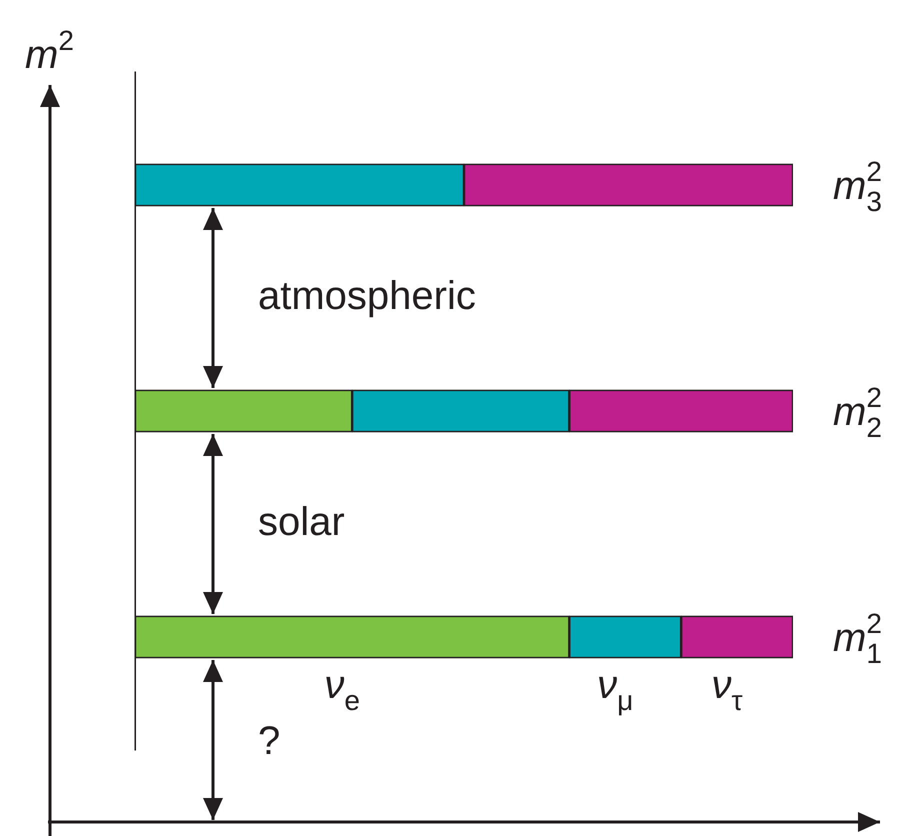  What do you see at coordinates (301, 522) in the screenshot?
I see `annotation: solar` at bounding box center [301, 522].